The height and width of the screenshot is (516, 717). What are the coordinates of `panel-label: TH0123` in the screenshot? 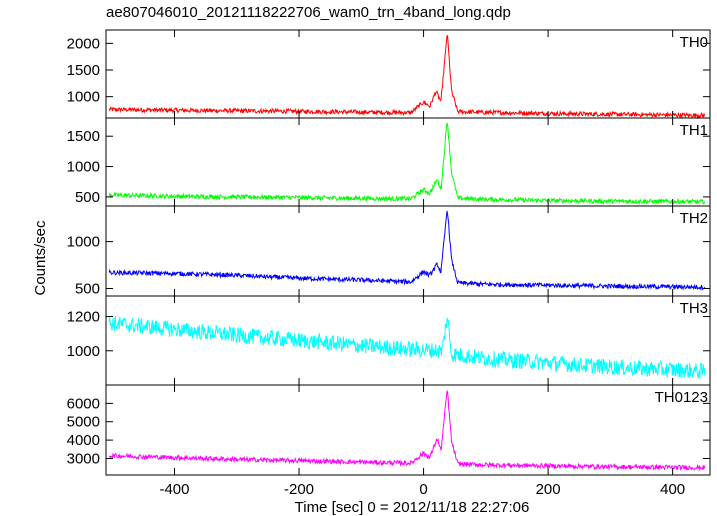 It's located at (681, 397).